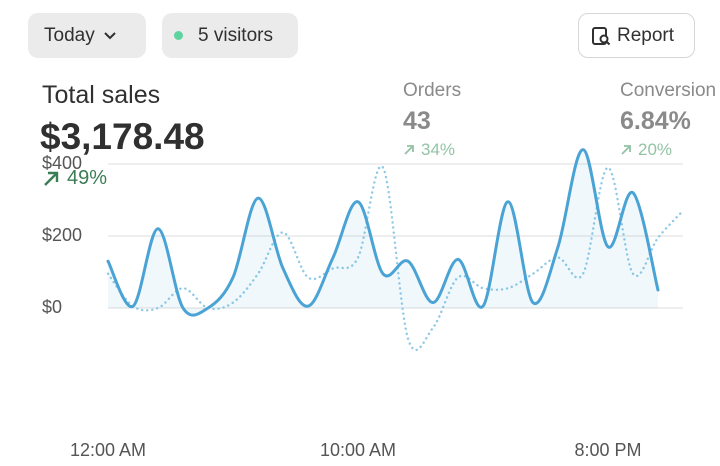 The image size is (720, 466). I want to click on metric-value: $3,178.48, so click(122, 136).